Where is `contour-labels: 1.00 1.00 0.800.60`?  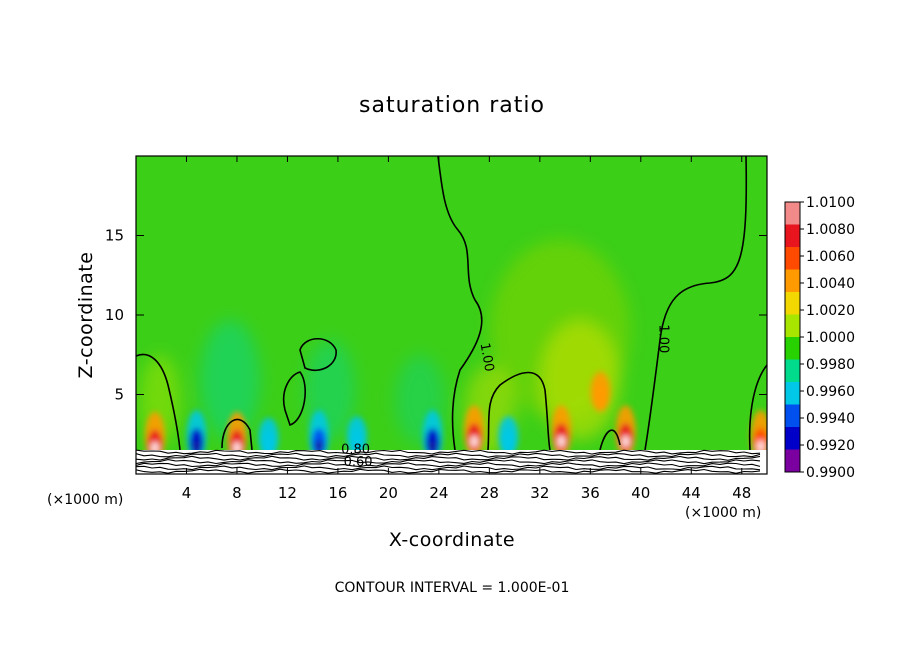
contour-labels: 1.00 1.00 0.800.60 is located at coordinates (506, 397).